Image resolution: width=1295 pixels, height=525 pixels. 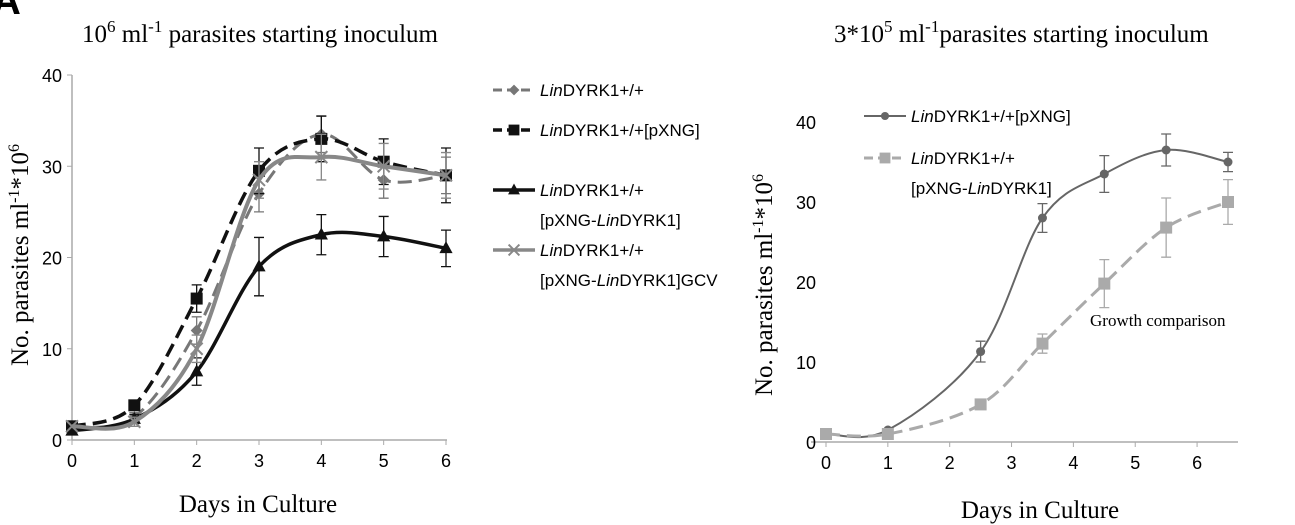 What do you see at coordinates (592, 190) in the screenshot?
I see `legend-label-2: LinDYRK1+/+` at bounding box center [592, 190].